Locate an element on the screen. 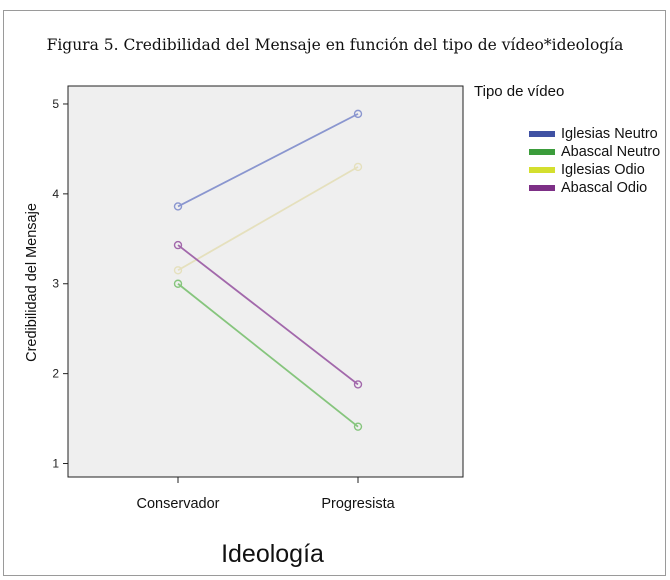 The image size is (670, 580). legend-item: Iglesias Neutro is located at coordinates (594, 134).